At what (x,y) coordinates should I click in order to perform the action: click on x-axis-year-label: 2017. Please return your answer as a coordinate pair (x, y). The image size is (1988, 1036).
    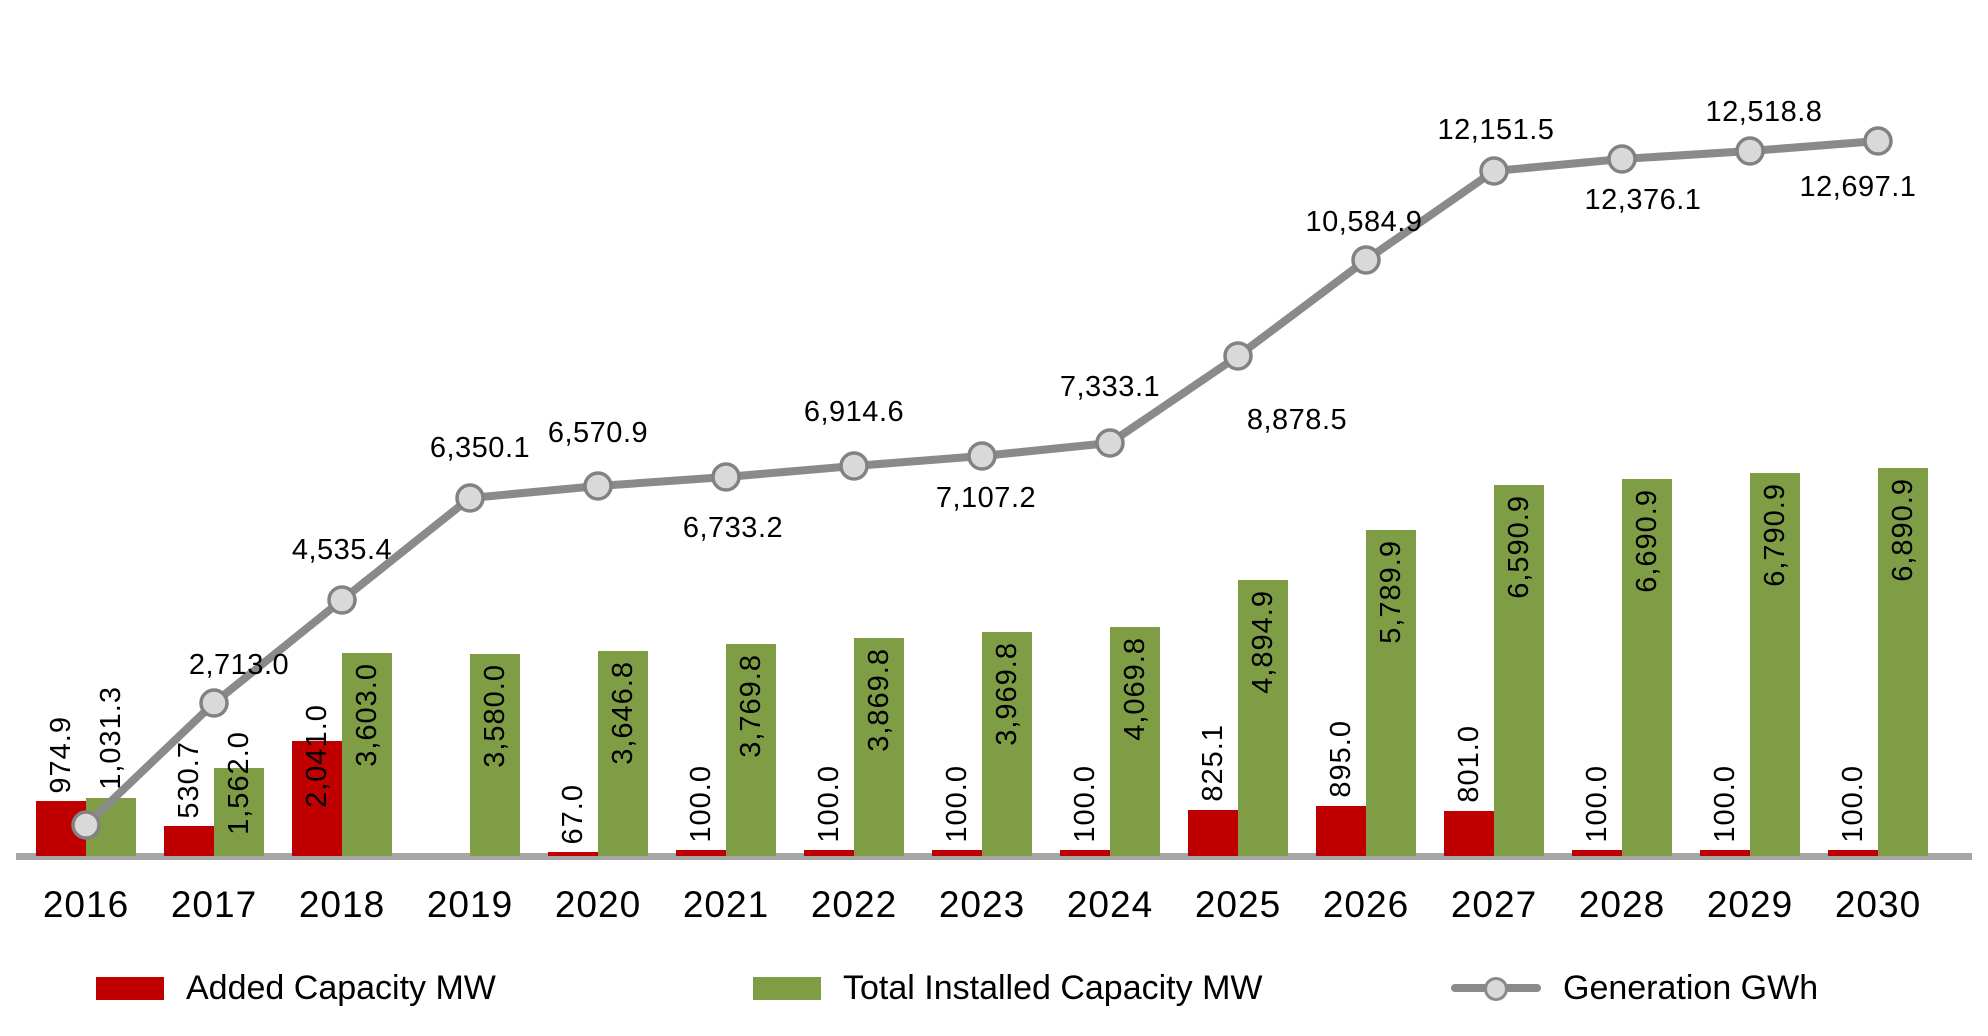
    Looking at the image, I should click on (214, 904).